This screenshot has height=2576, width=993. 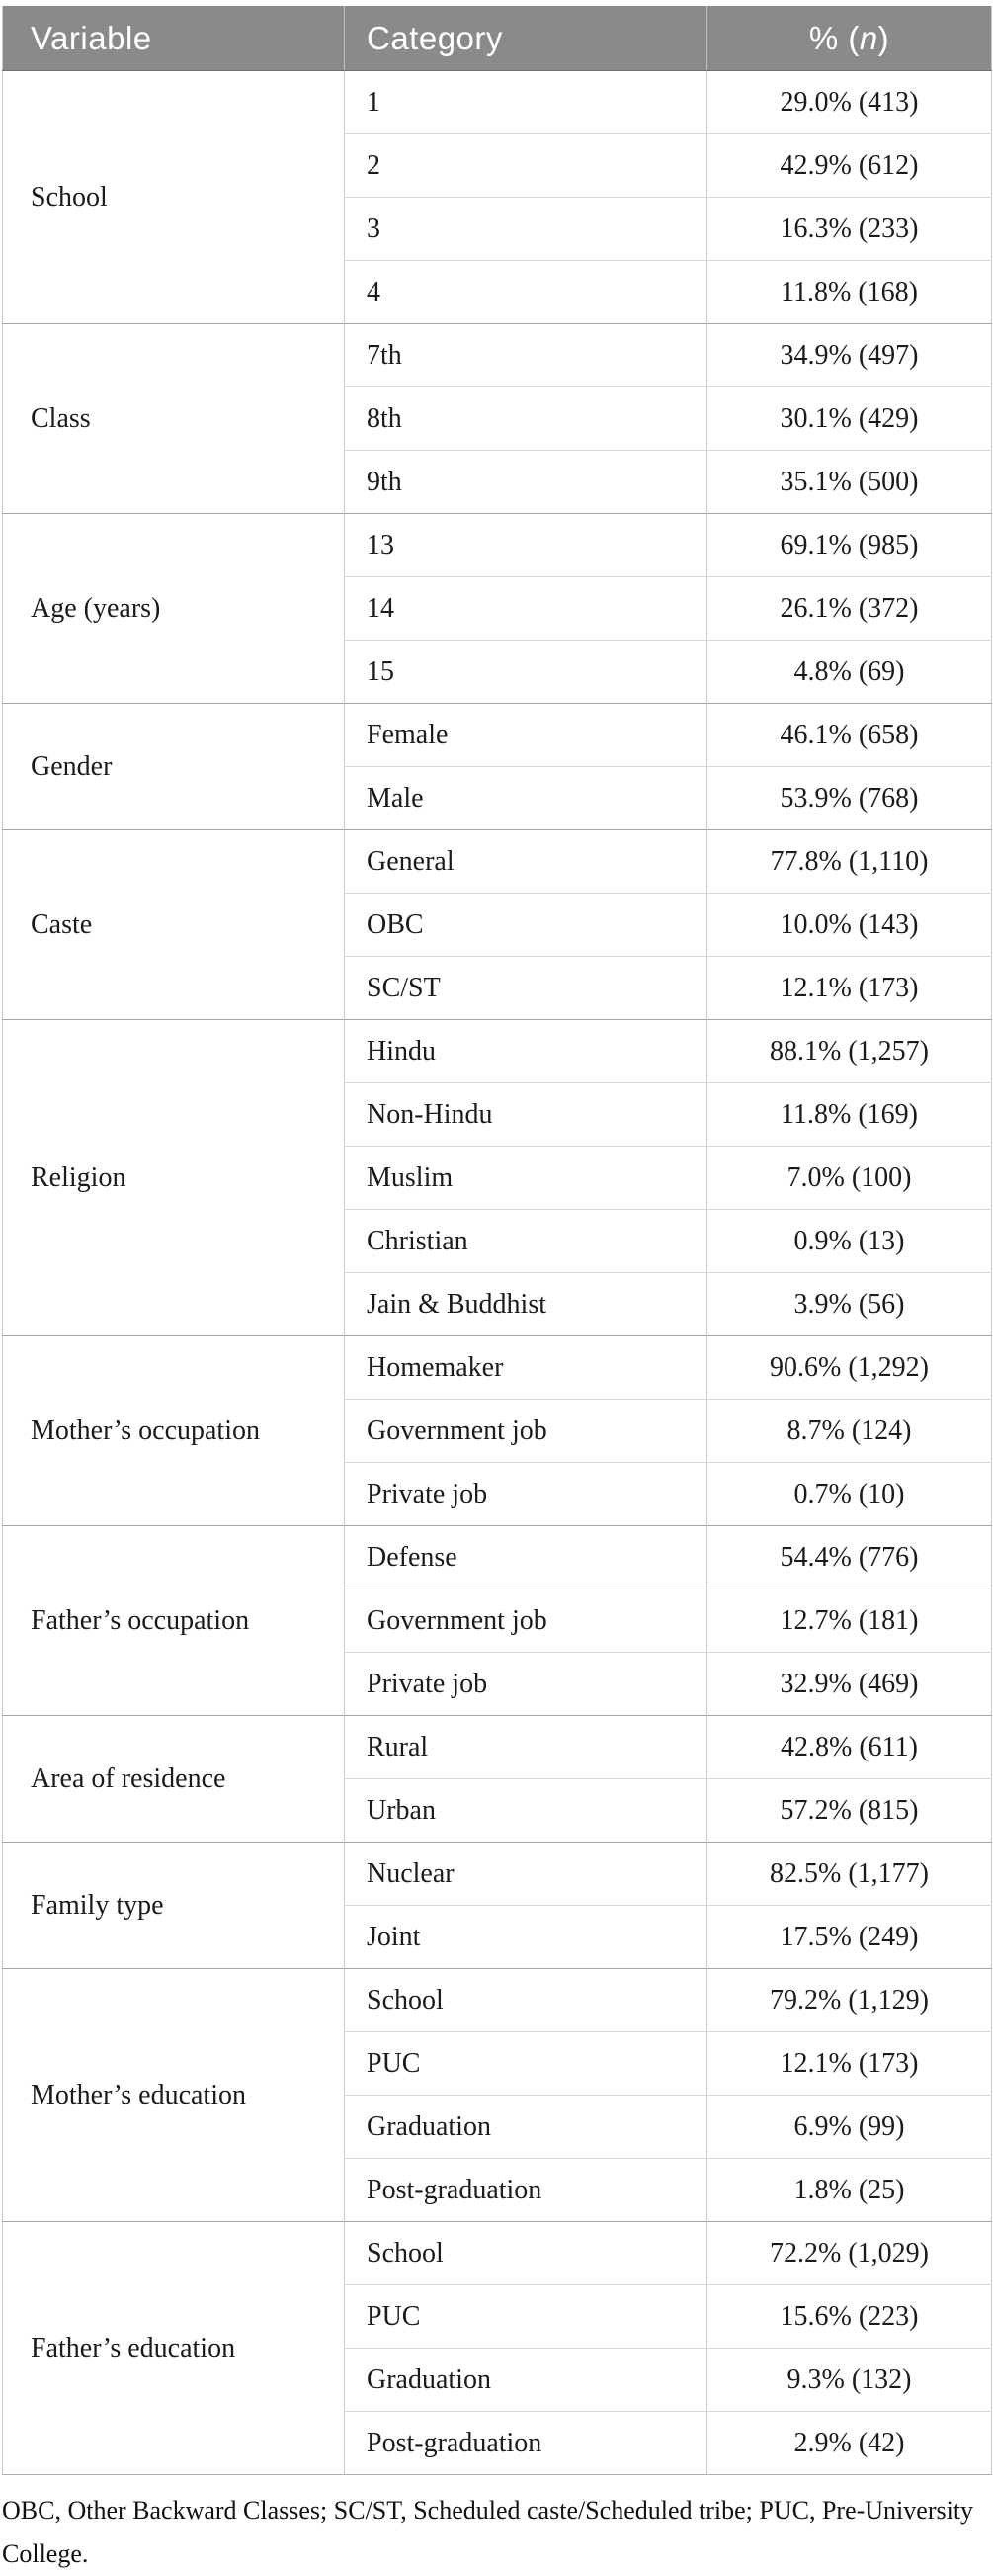 What do you see at coordinates (173, 766) in the screenshot?
I see `variable-cell: Gender` at bounding box center [173, 766].